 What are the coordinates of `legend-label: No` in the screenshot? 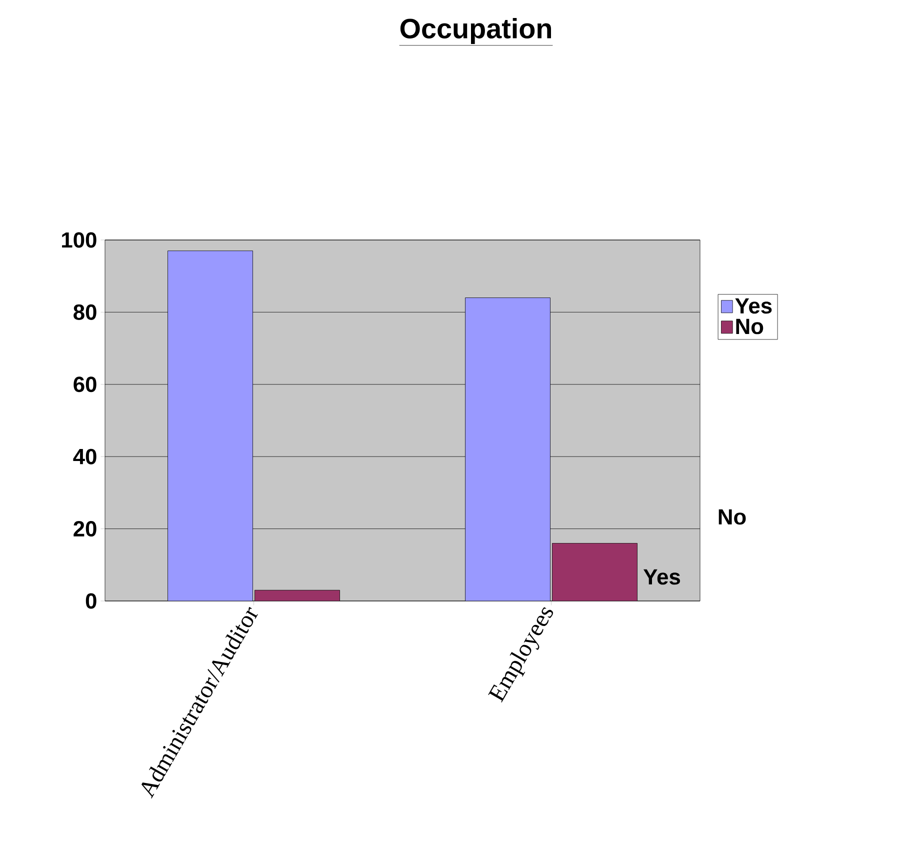 It's located at (750, 326).